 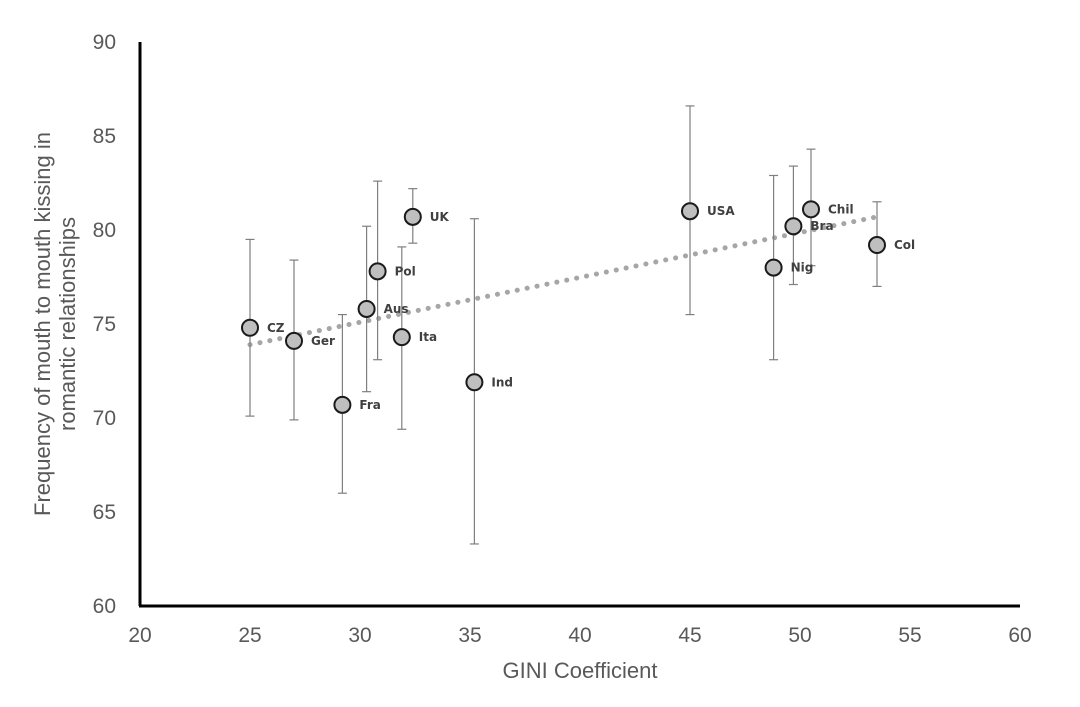 I want to click on point-label: Aus, so click(x=396, y=309).